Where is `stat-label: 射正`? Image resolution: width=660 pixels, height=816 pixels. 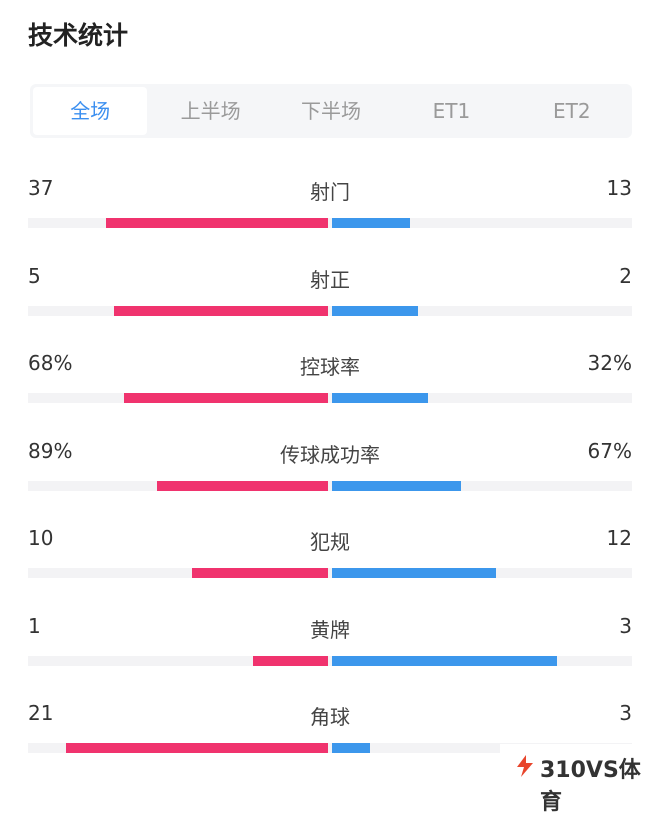 stat-label: 射正 is located at coordinates (330, 279).